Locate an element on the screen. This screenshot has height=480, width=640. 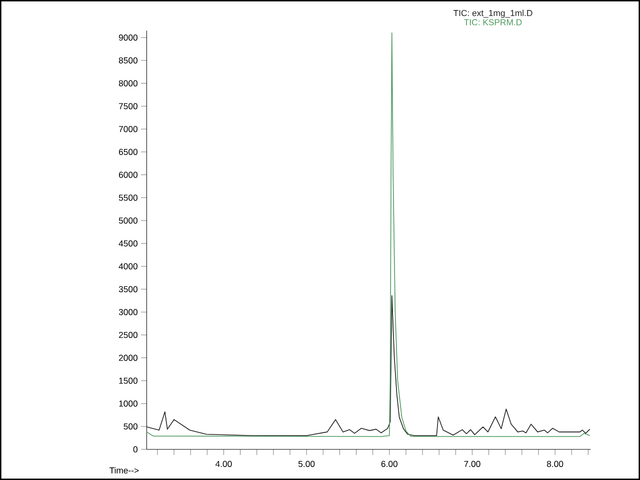
y-tick-label: 5500 is located at coordinates (128, 197).